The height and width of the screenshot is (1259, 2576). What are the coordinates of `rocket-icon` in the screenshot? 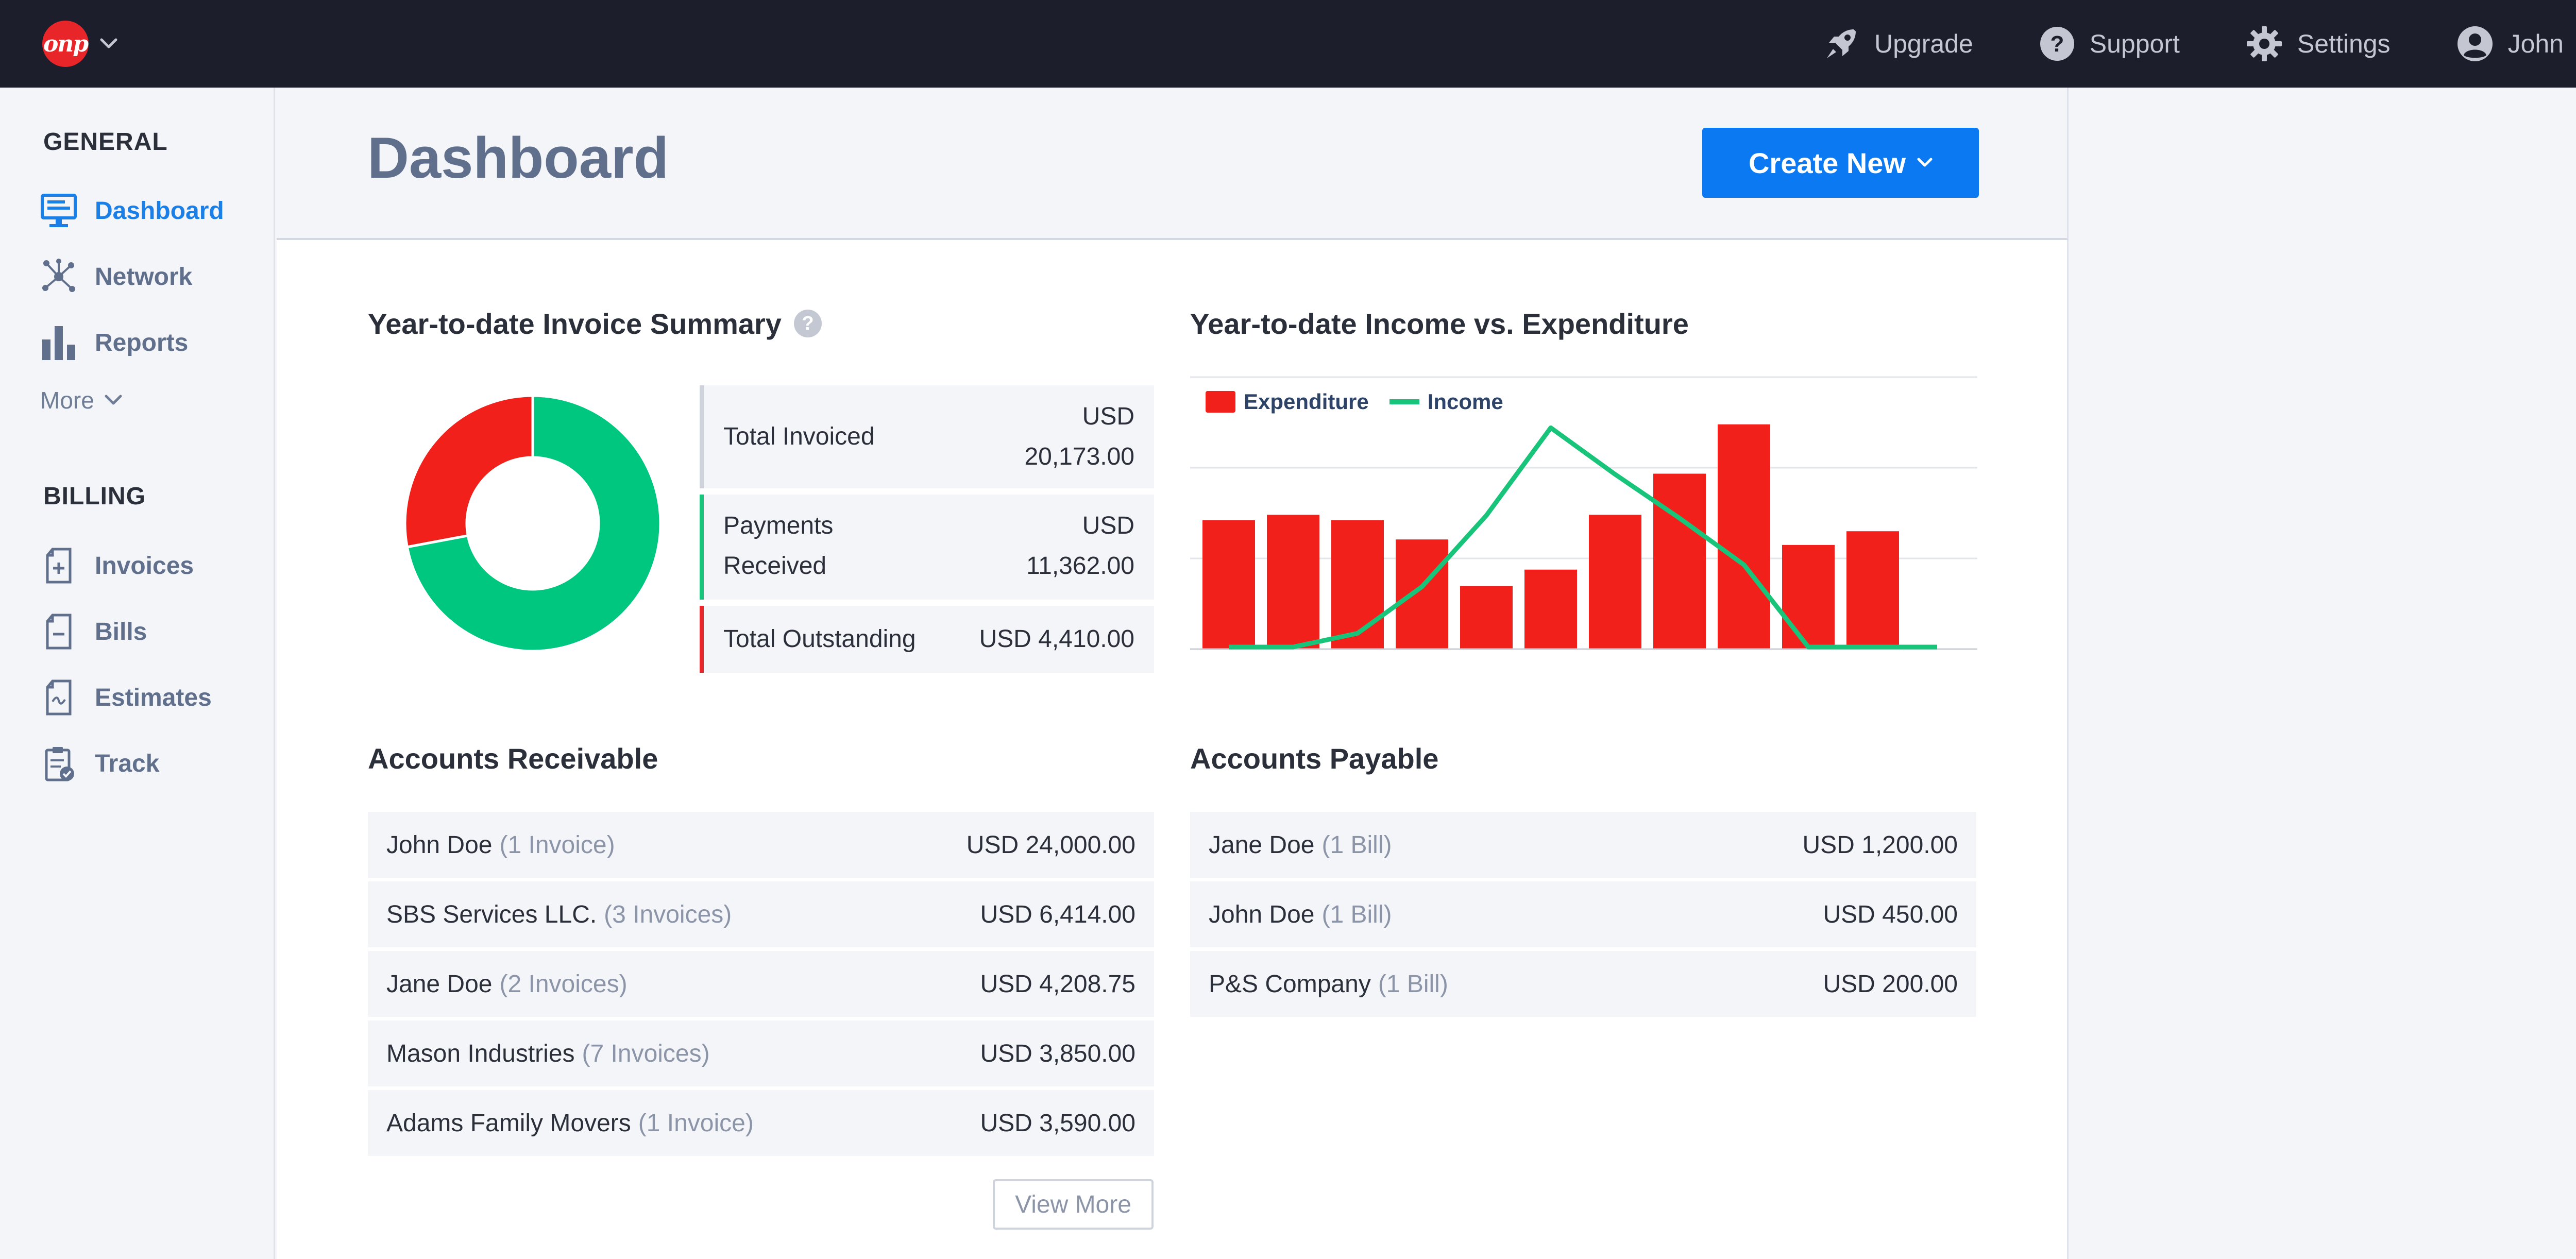 It's located at (1841, 43).